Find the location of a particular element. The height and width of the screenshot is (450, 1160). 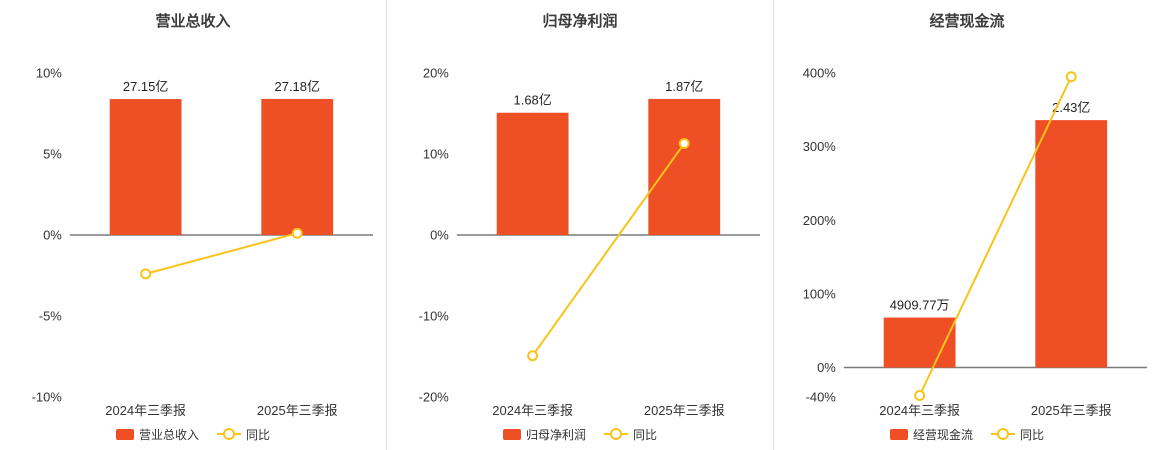

chart-title-net-profit: 归母净利润 is located at coordinates (580, 21).